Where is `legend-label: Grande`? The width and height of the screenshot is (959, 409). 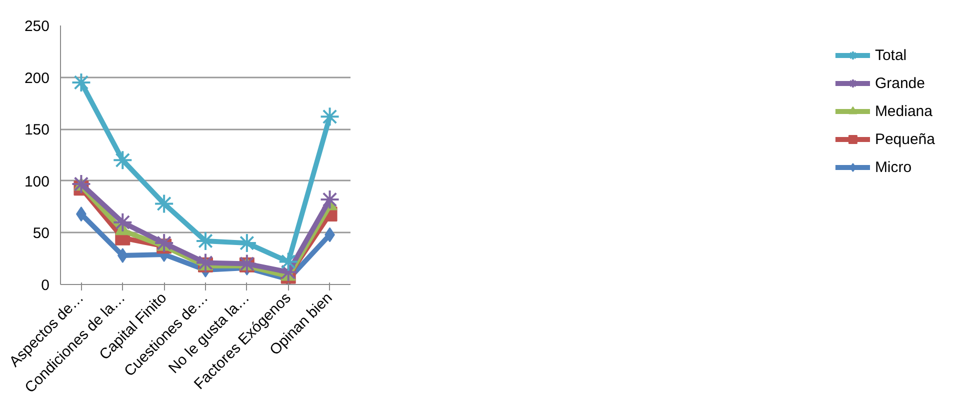
legend-label: Grande is located at coordinates (899, 83).